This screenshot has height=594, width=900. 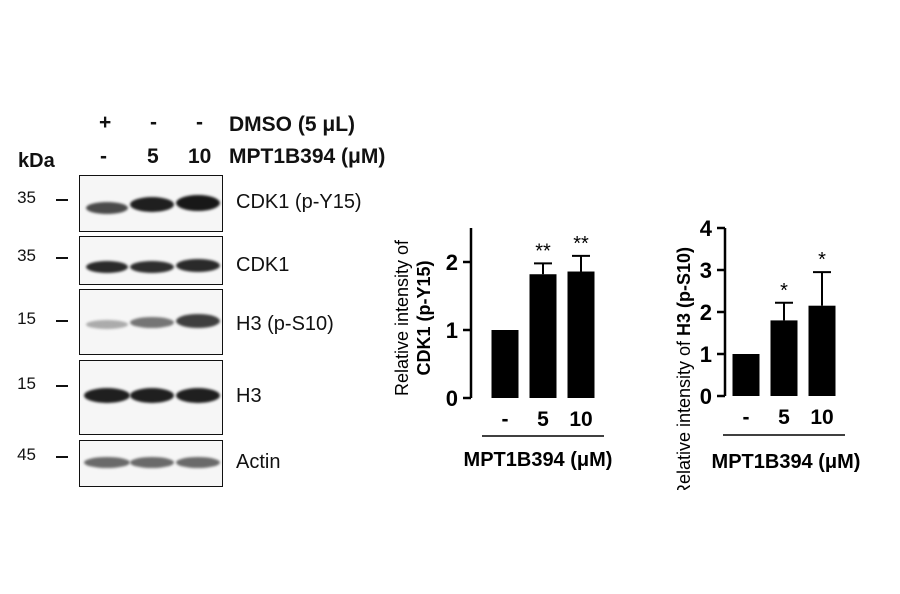 What do you see at coordinates (200, 156) in the screenshot?
I see `mpt-cell-3: 10` at bounding box center [200, 156].